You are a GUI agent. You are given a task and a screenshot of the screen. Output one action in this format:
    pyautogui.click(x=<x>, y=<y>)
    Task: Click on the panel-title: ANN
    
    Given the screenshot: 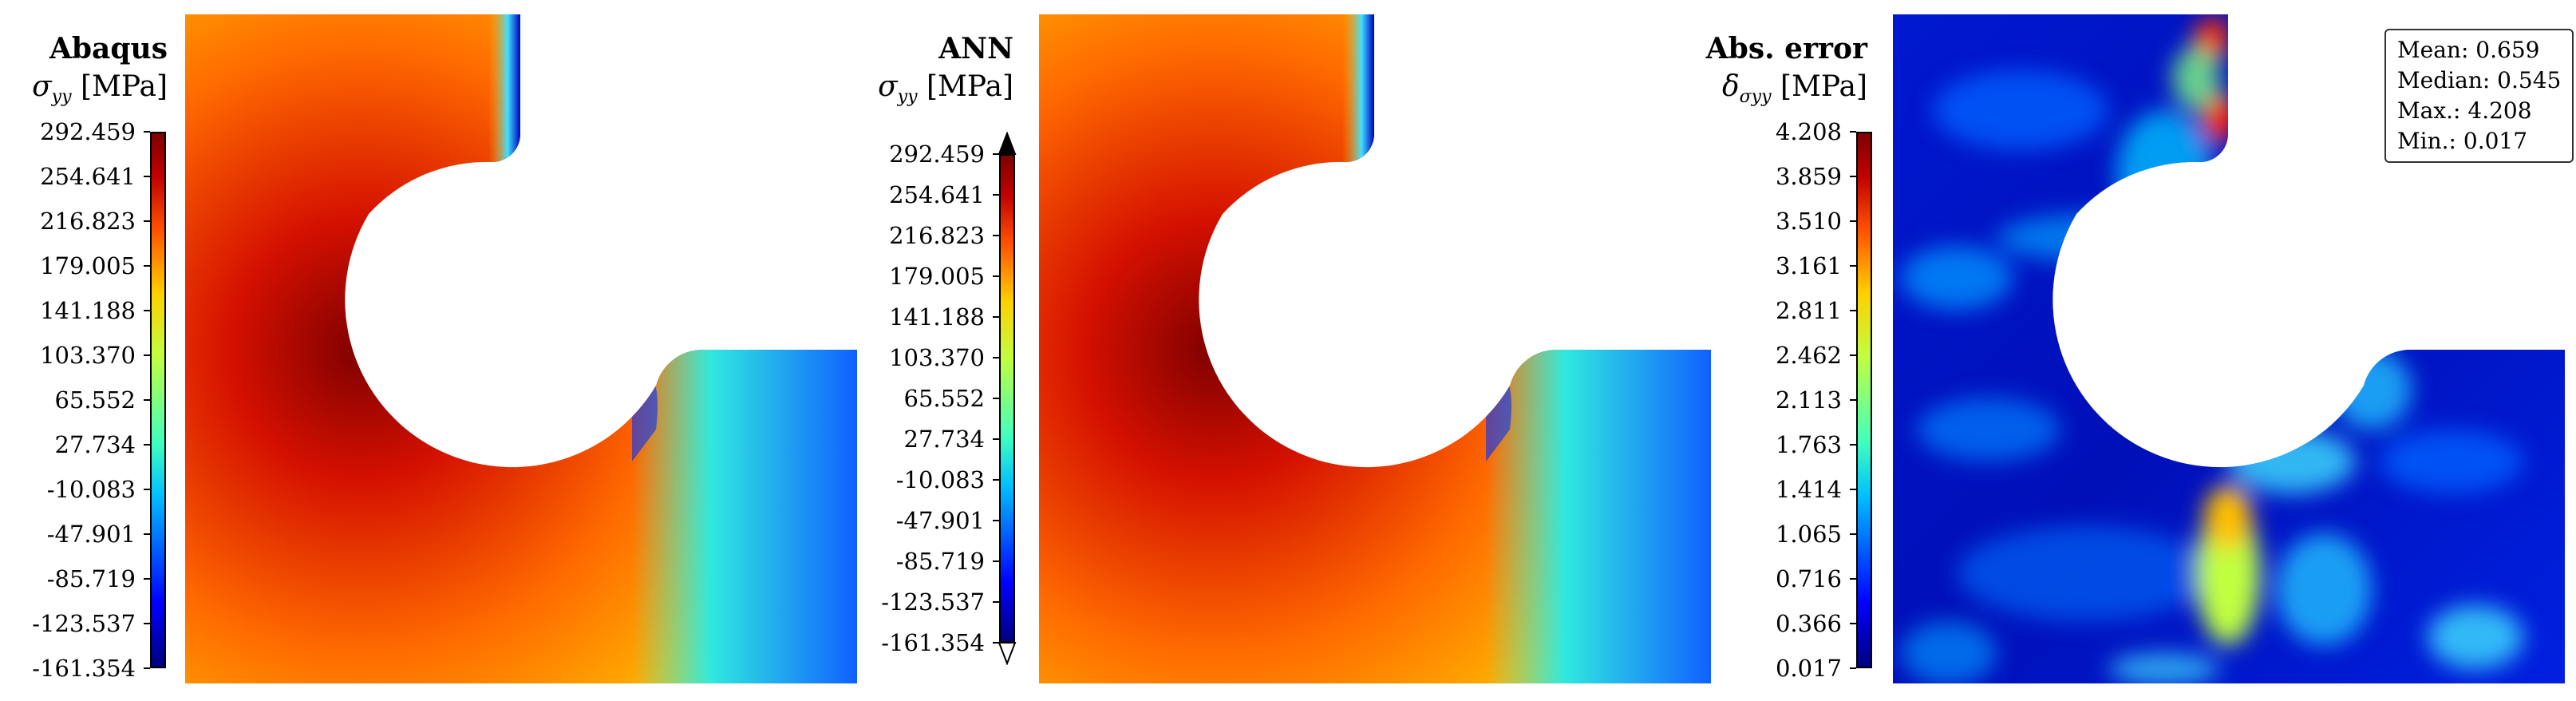 What is the action you would take?
    pyautogui.click(x=975, y=49)
    